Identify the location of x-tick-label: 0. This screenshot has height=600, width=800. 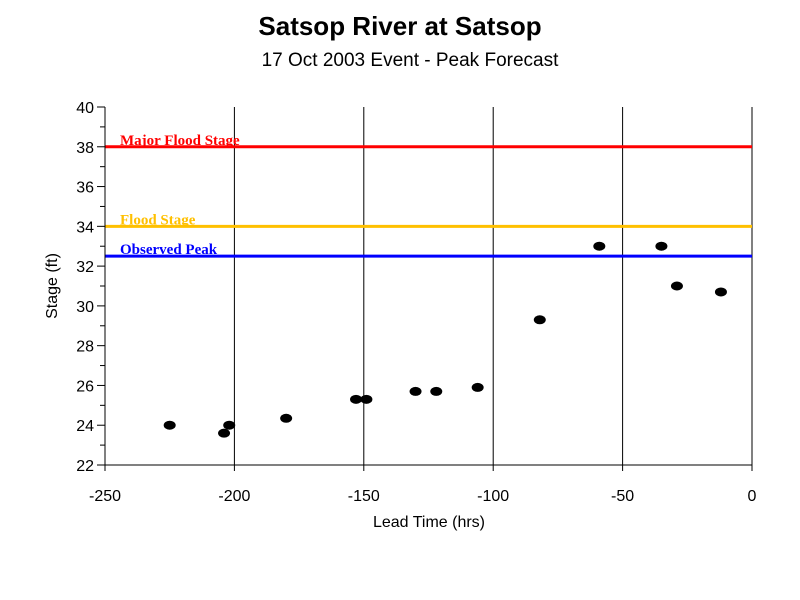
(752, 496).